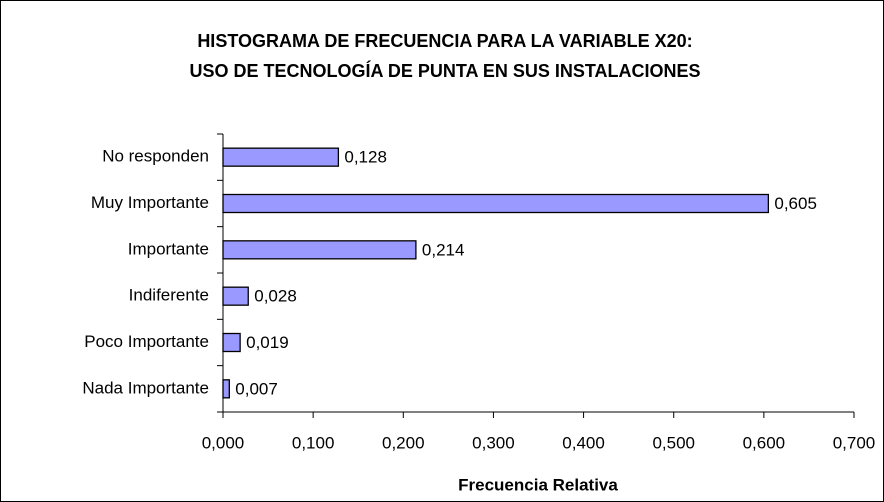  What do you see at coordinates (256, 388) in the screenshot?
I see `data-label: 0,007` at bounding box center [256, 388].